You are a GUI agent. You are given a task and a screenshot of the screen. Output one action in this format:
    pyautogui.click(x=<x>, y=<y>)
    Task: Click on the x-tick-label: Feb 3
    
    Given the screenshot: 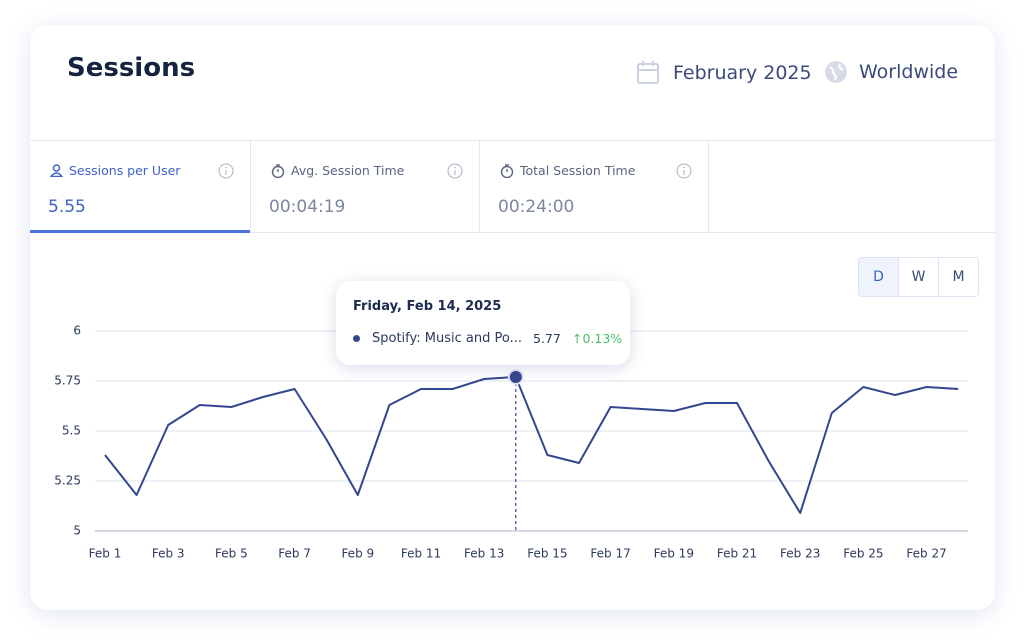 What is the action you would take?
    pyautogui.click(x=168, y=554)
    